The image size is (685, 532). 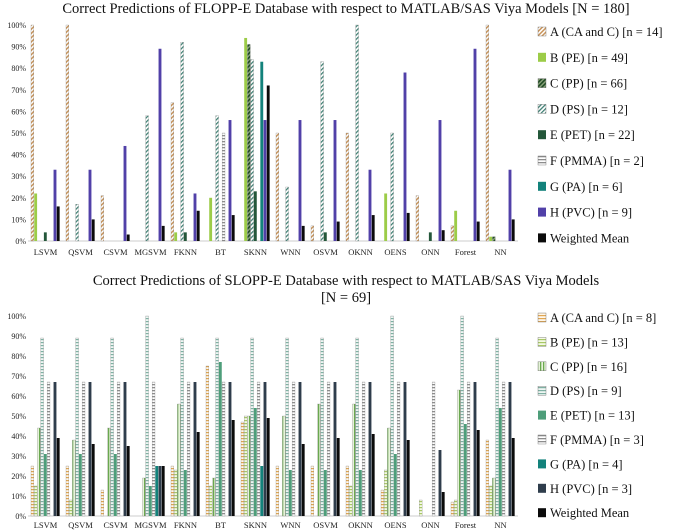 I want to click on x-tick-label: QSVM, so click(x=80, y=525).